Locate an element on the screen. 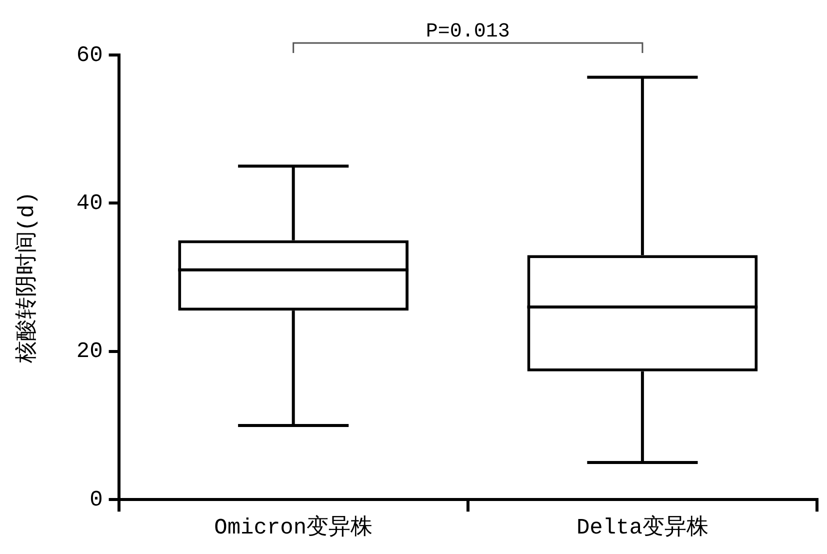  y-tick-label: 20 is located at coordinates (89, 351).